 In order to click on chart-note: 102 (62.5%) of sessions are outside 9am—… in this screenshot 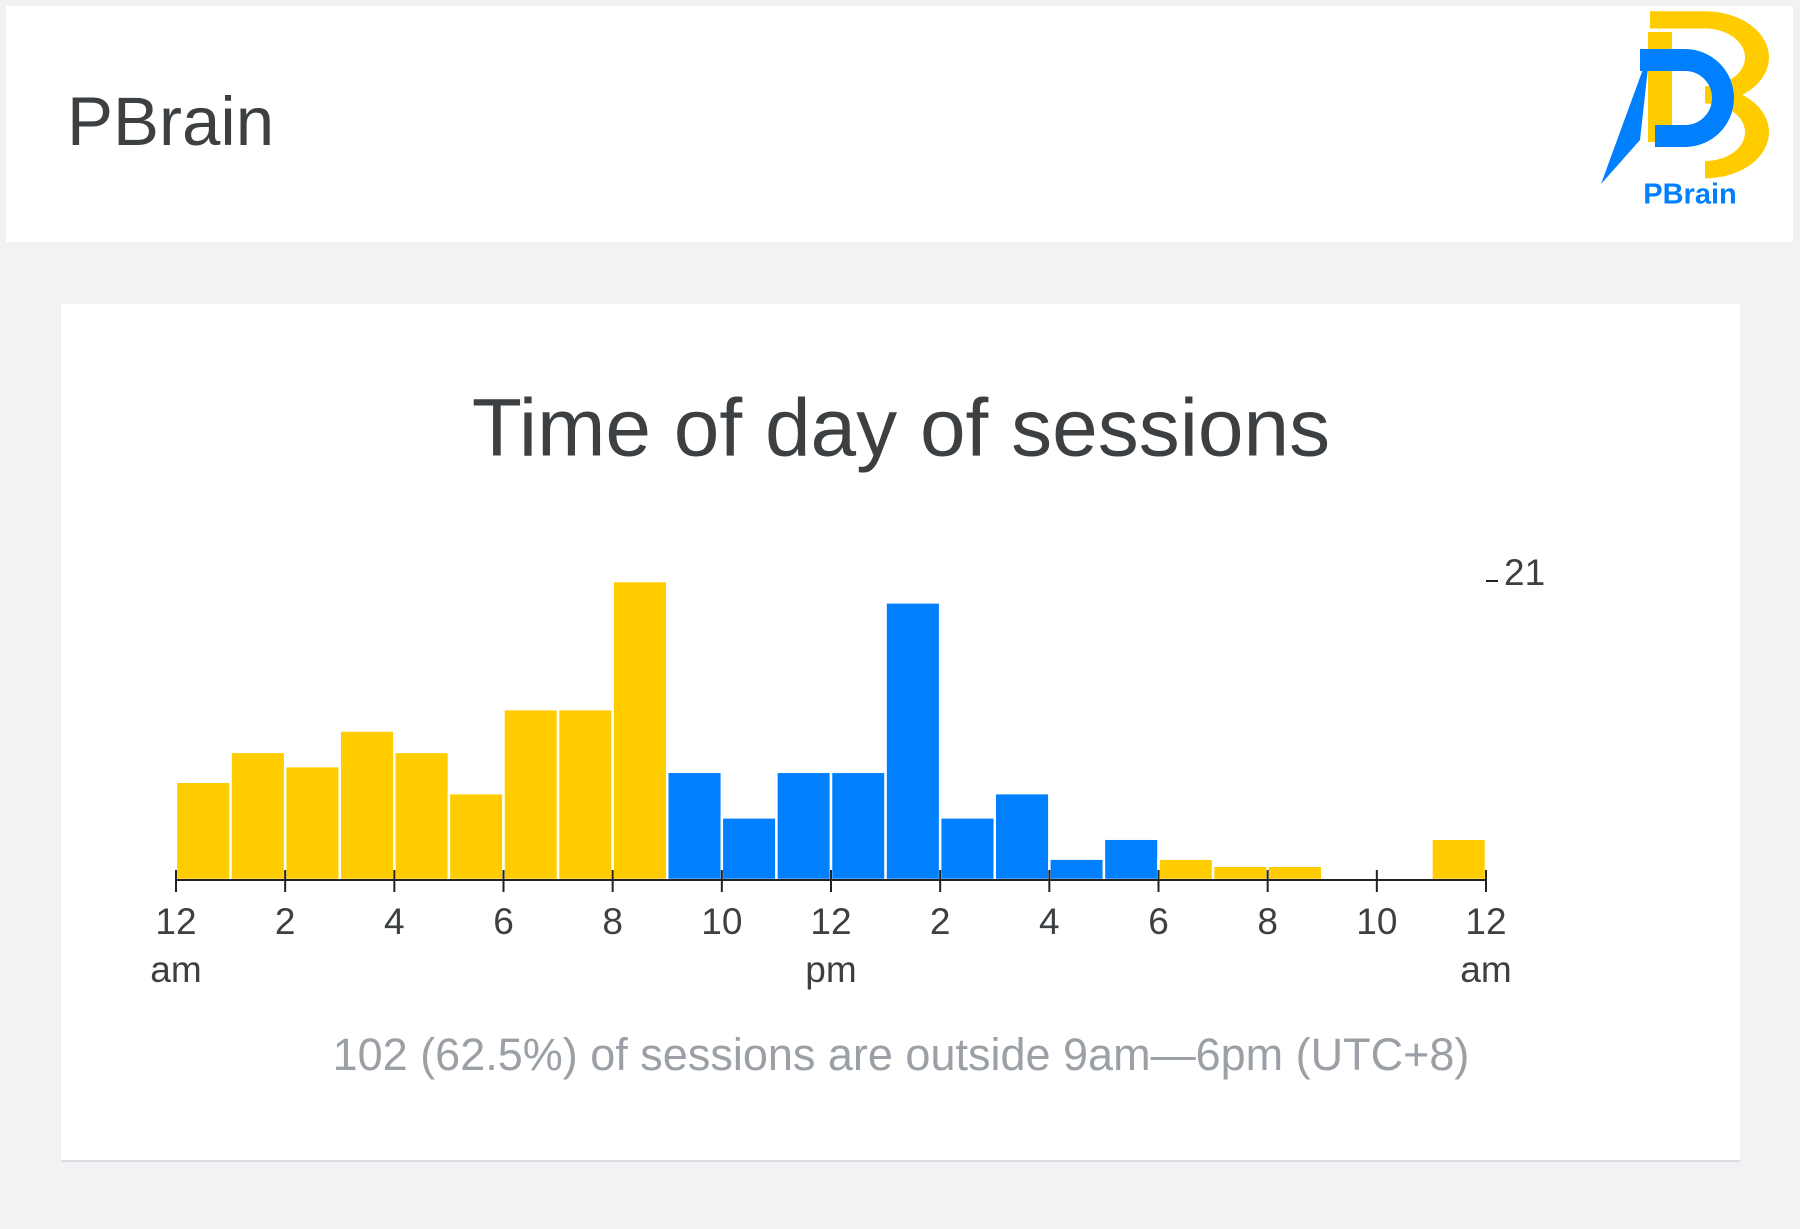, I will do `click(901, 1054)`.